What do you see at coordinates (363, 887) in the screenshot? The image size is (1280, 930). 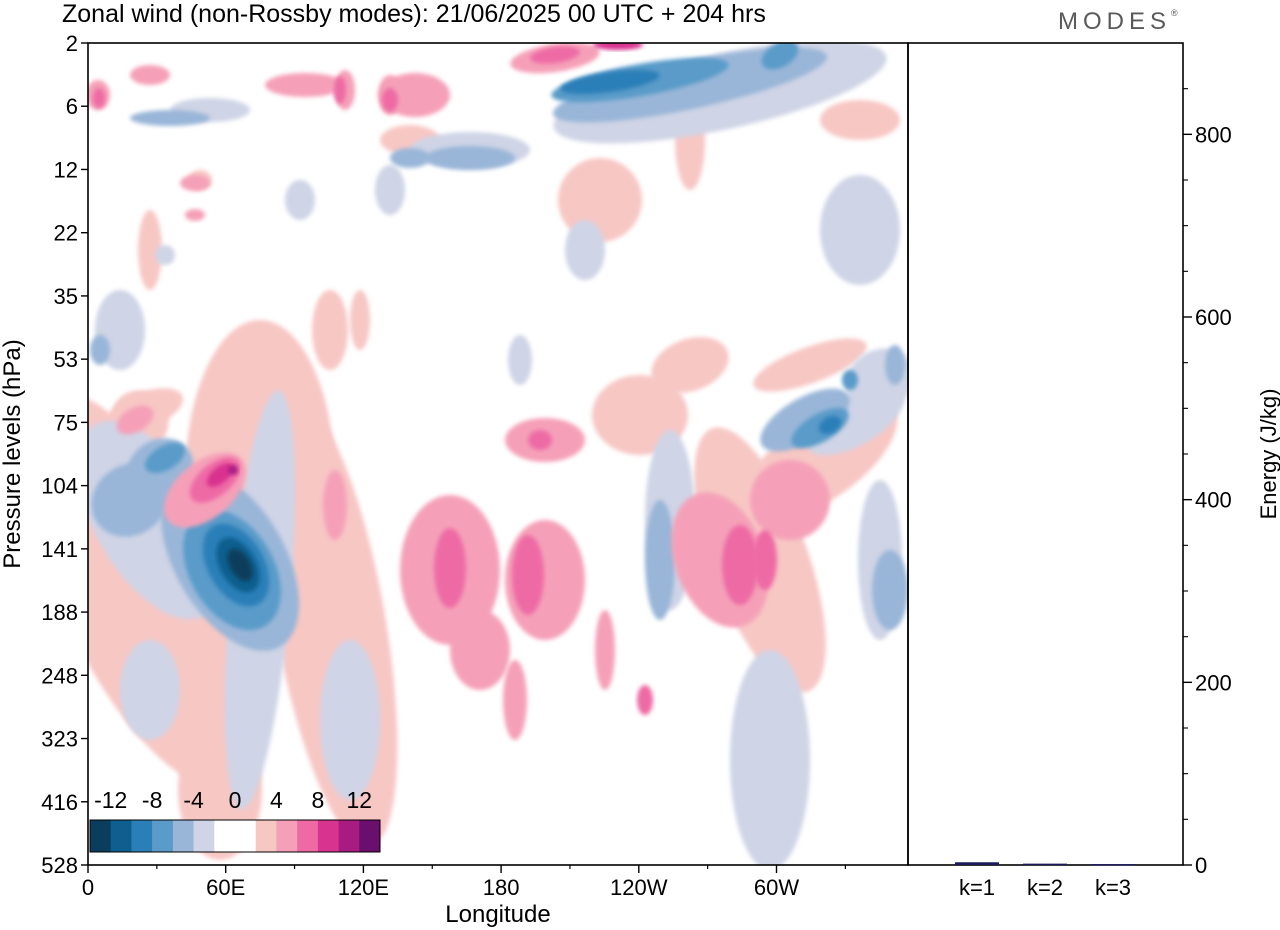 I see `longitude-tick-label: 120E` at bounding box center [363, 887].